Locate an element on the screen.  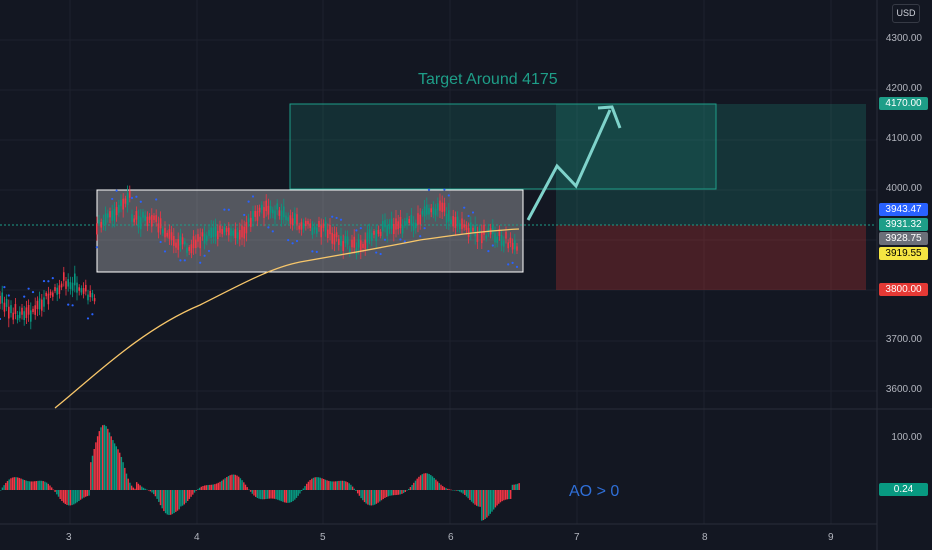
price-tag-last: 3931.32 is located at coordinates (903, 224).